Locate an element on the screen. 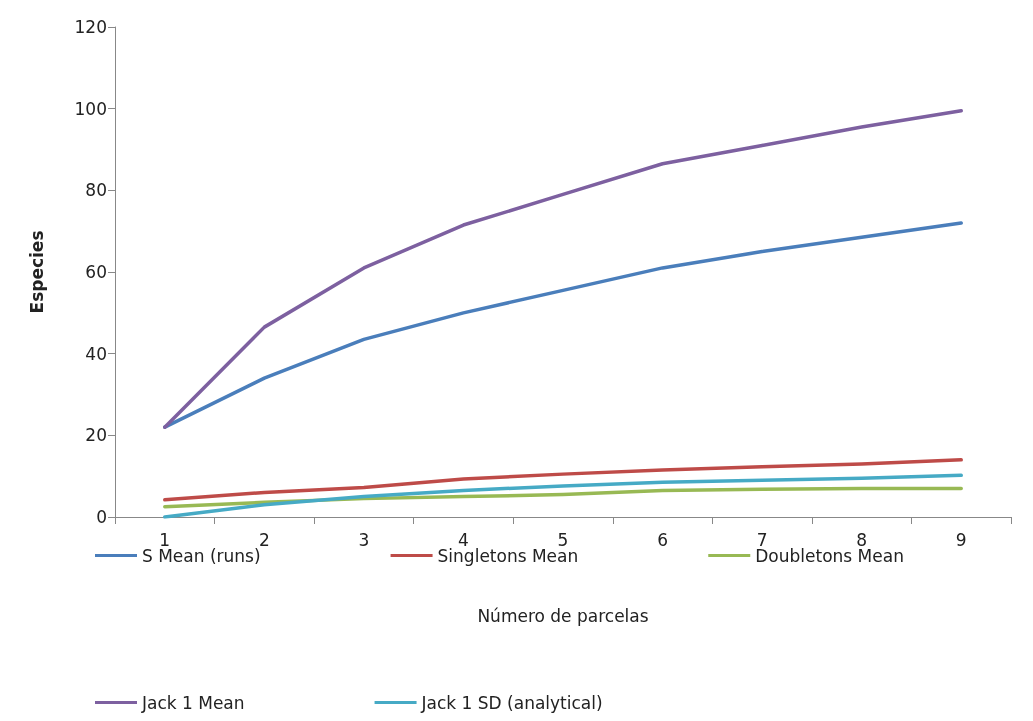  x-tick-label: 2 is located at coordinates (264, 539).